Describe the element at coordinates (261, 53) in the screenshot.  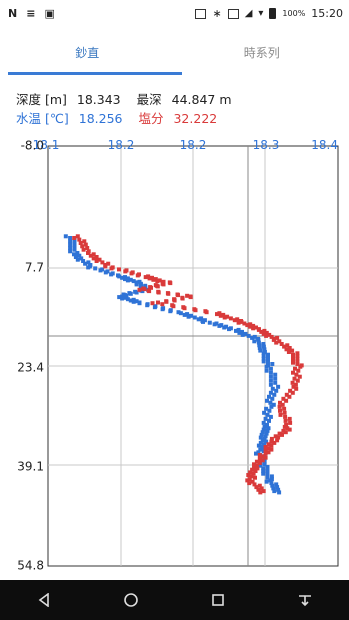
I see `tab-time-series: 時系列` at that location.